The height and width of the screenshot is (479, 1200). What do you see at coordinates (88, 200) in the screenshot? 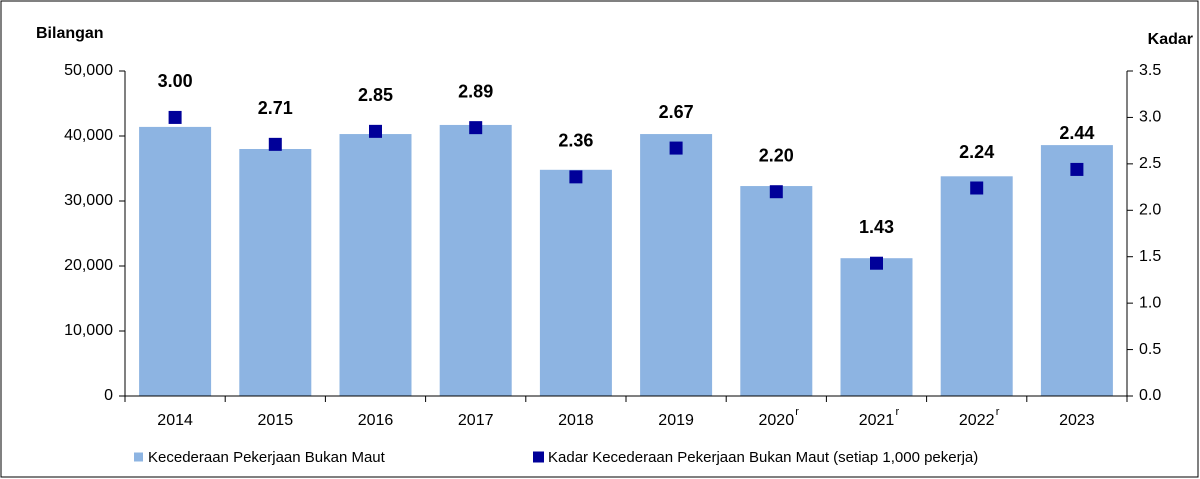
I see `y-tick-label: 30,000` at bounding box center [88, 200].